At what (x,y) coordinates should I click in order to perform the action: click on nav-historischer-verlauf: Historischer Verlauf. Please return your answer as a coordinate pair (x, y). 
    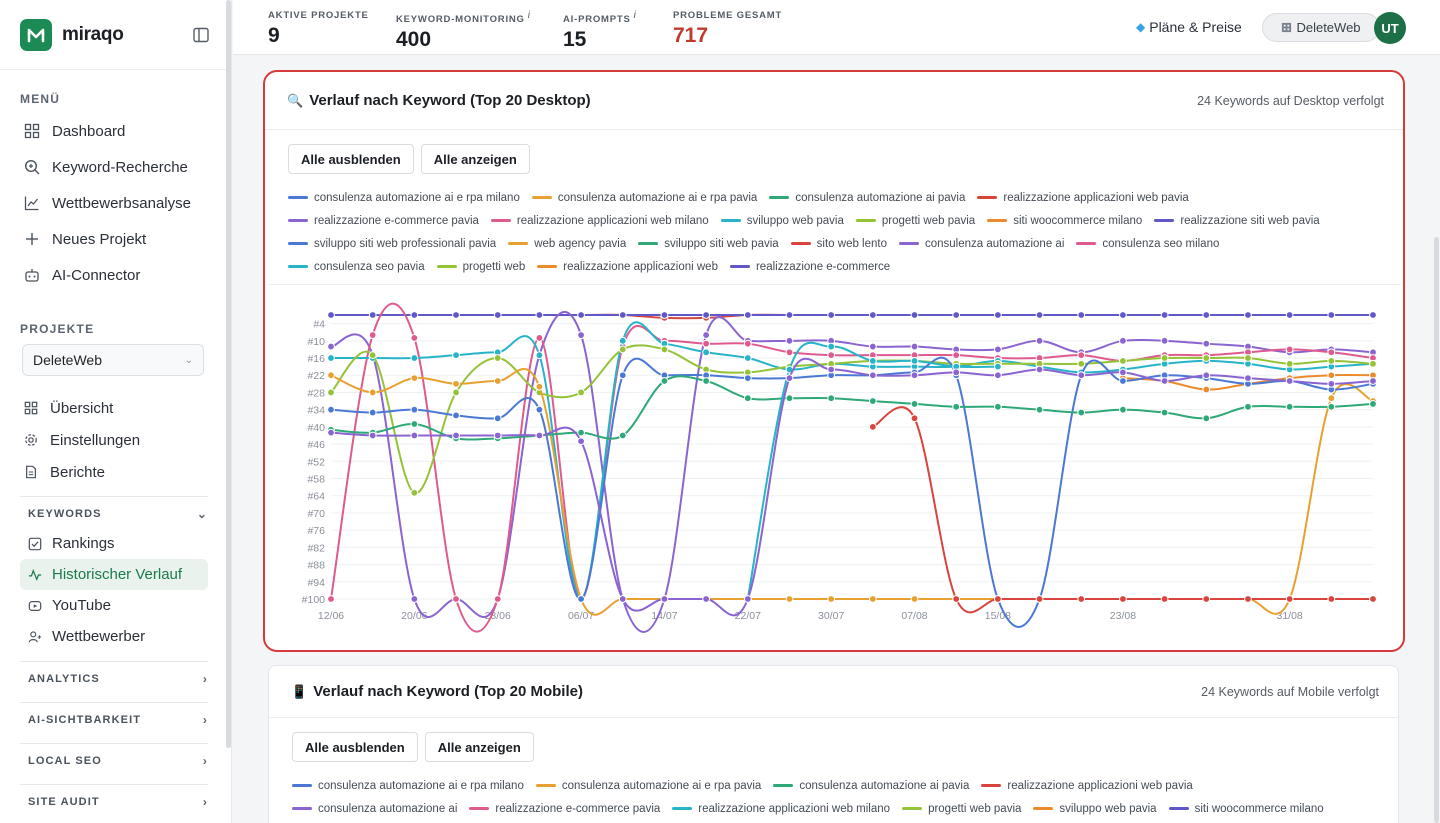
    Looking at the image, I should click on (114, 574).